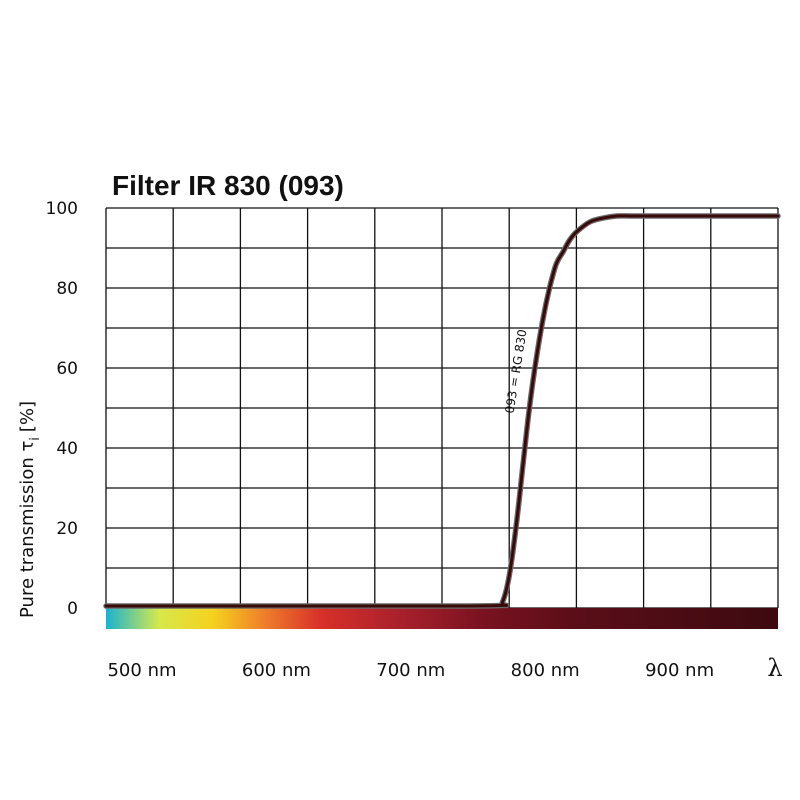 The width and height of the screenshot is (800, 800). Describe the element at coordinates (62, 209) in the screenshot. I see `y-tick-label: 100` at that location.